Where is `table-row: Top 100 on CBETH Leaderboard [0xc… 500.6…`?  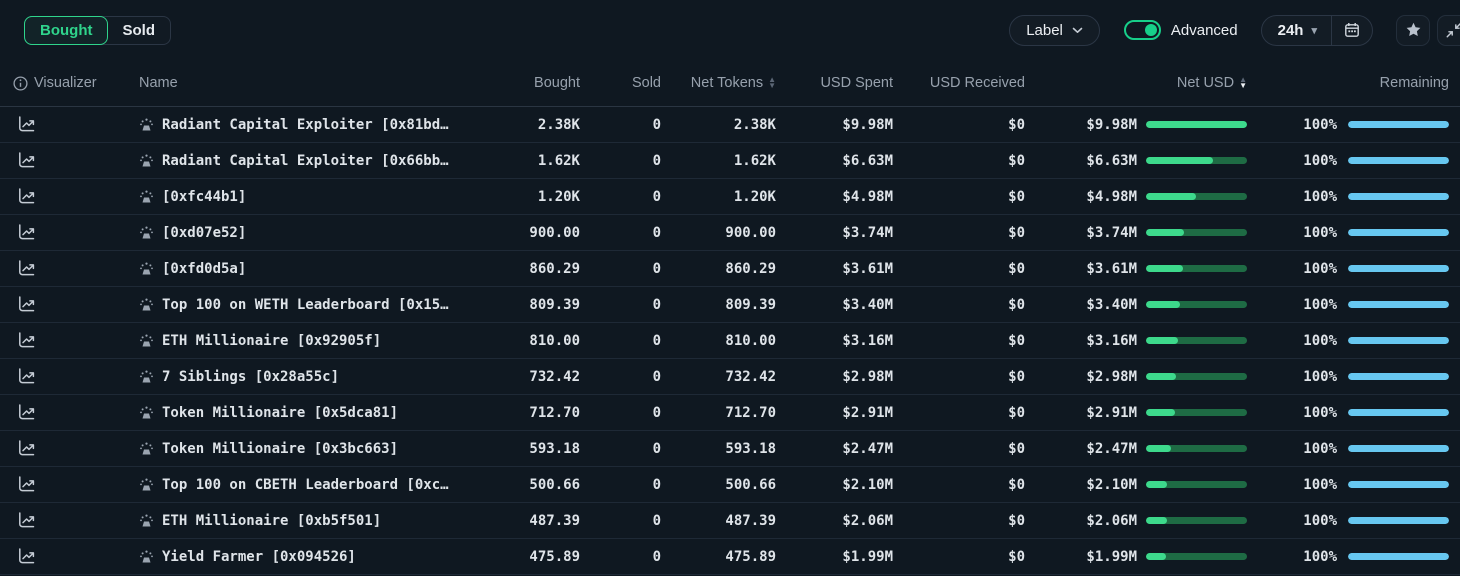 table-row: Top 100 on CBETH Leaderboard [0xc… 500.6… is located at coordinates (730, 485).